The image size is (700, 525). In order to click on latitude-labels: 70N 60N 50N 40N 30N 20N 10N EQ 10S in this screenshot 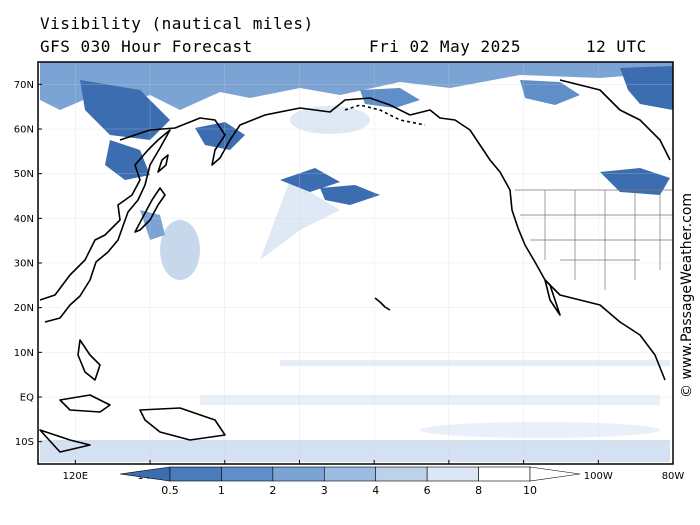, I will do `click(28, 264)`.